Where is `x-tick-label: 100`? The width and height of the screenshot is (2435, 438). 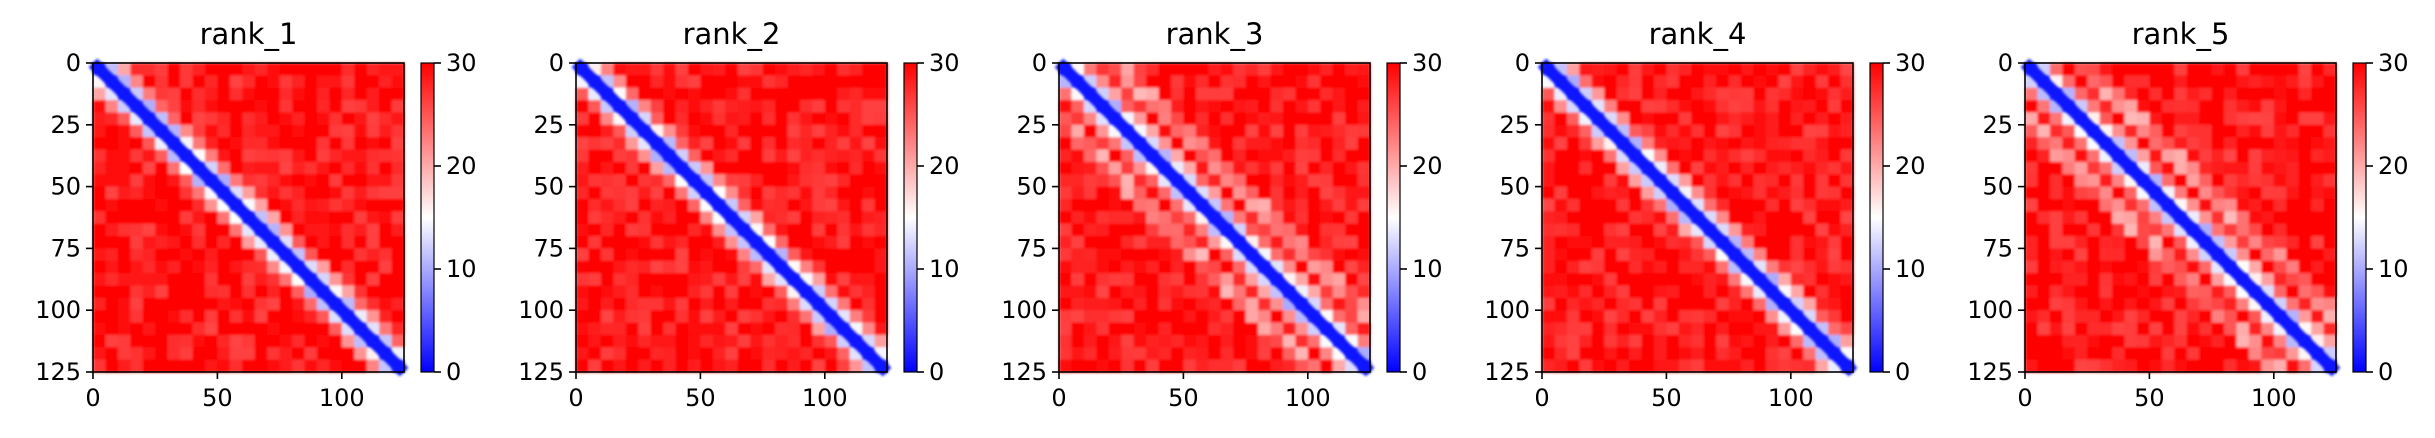
x-tick-label: 100 is located at coordinates (342, 398).